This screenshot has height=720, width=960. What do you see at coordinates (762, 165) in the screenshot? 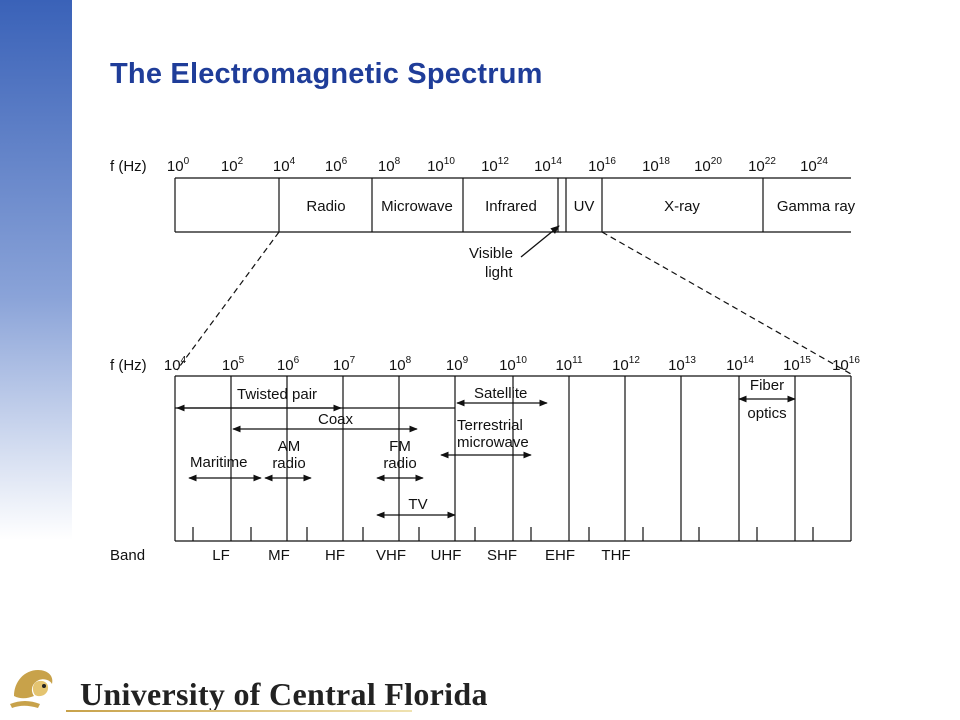
I see `top-tick-label: 10²²` at bounding box center [762, 165].